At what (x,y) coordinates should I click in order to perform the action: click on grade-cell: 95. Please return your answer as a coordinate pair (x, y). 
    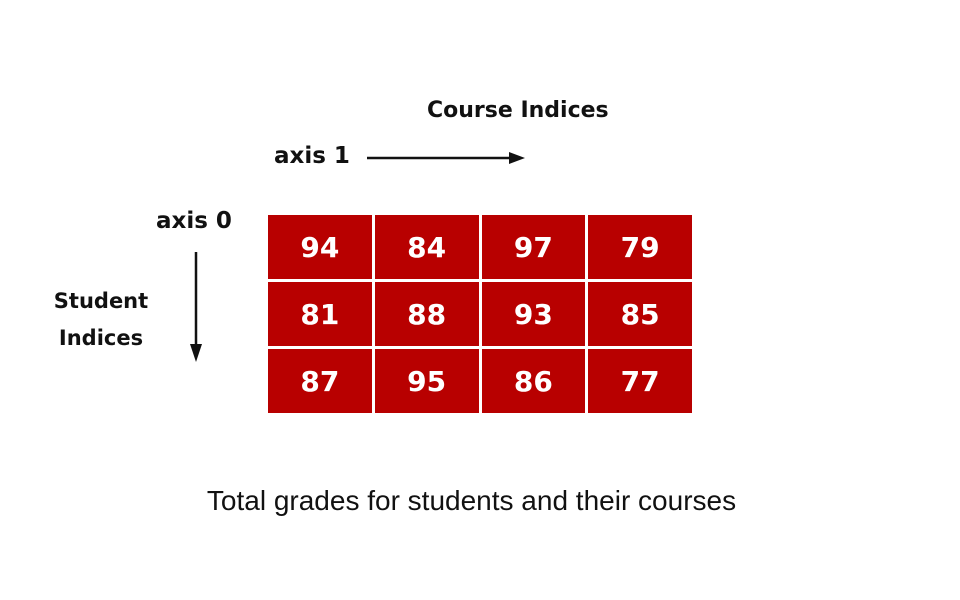
    Looking at the image, I should click on (426, 381).